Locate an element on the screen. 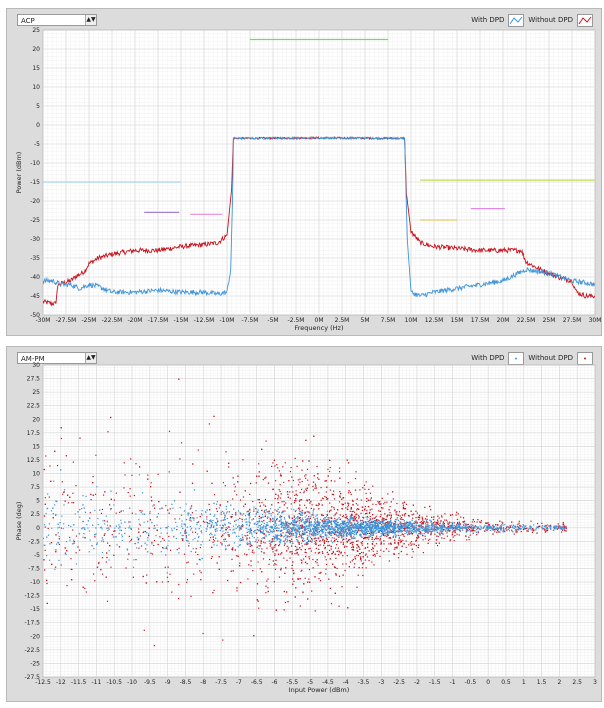 This screenshot has width=604, height=708. acp-legend-without-dpd-swatch-icon is located at coordinates (585, 20).